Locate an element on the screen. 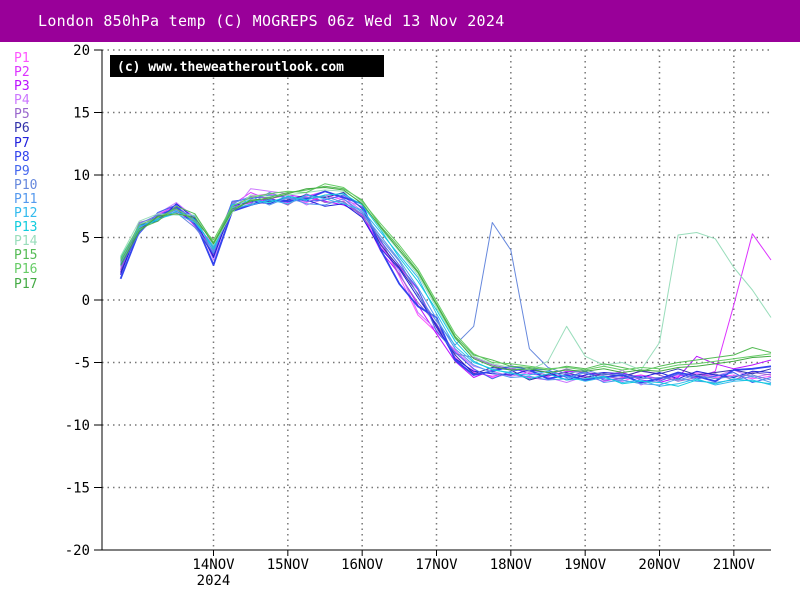 This screenshot has width=800, height=600. y-tick-label: -10 is located at coordinates (77, 426).